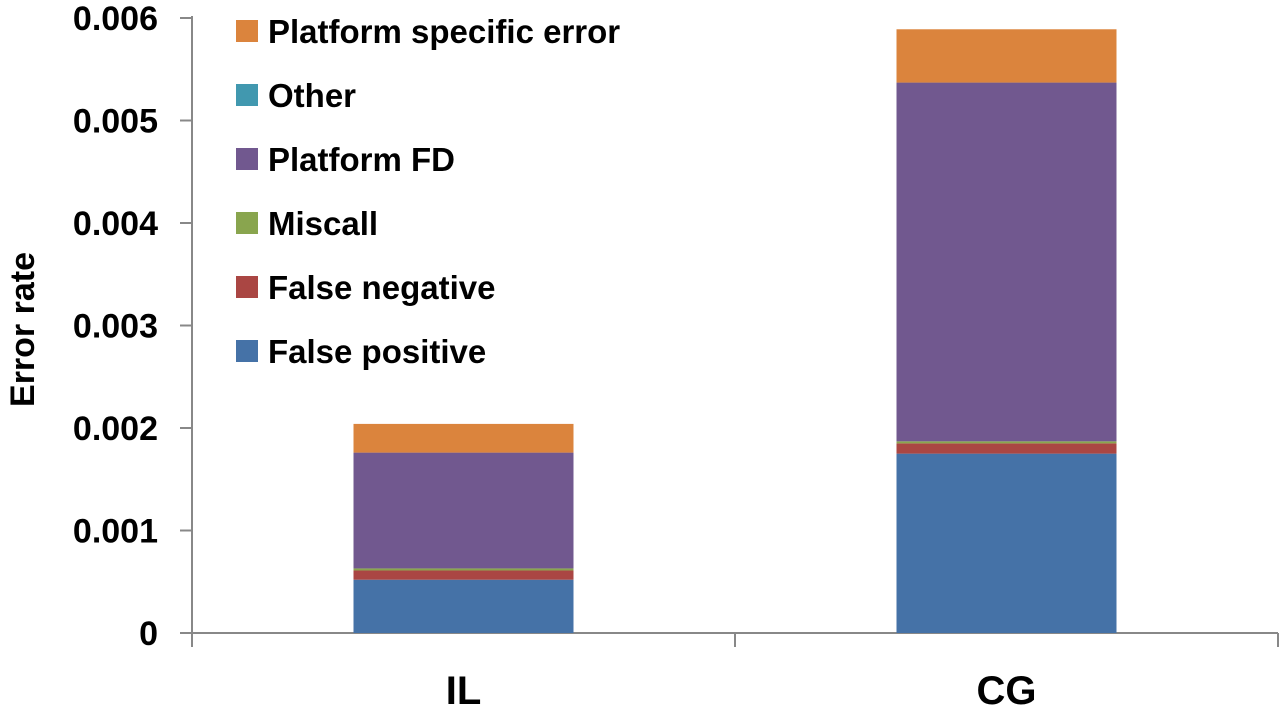  Describe the element at coordinates (377, 351) in the screenshot. I see `legend-label-false-positive: False positive` at that location.